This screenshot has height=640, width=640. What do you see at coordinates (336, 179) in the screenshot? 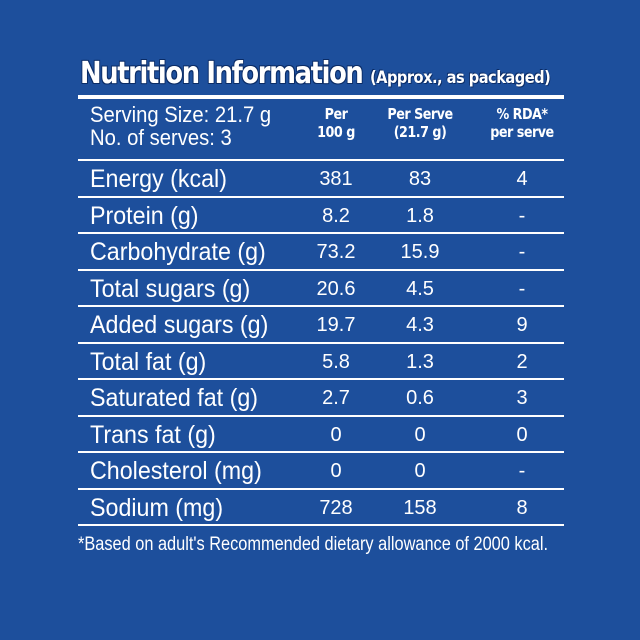
I see `value-per100: 381` at bounding box center [336, 179].